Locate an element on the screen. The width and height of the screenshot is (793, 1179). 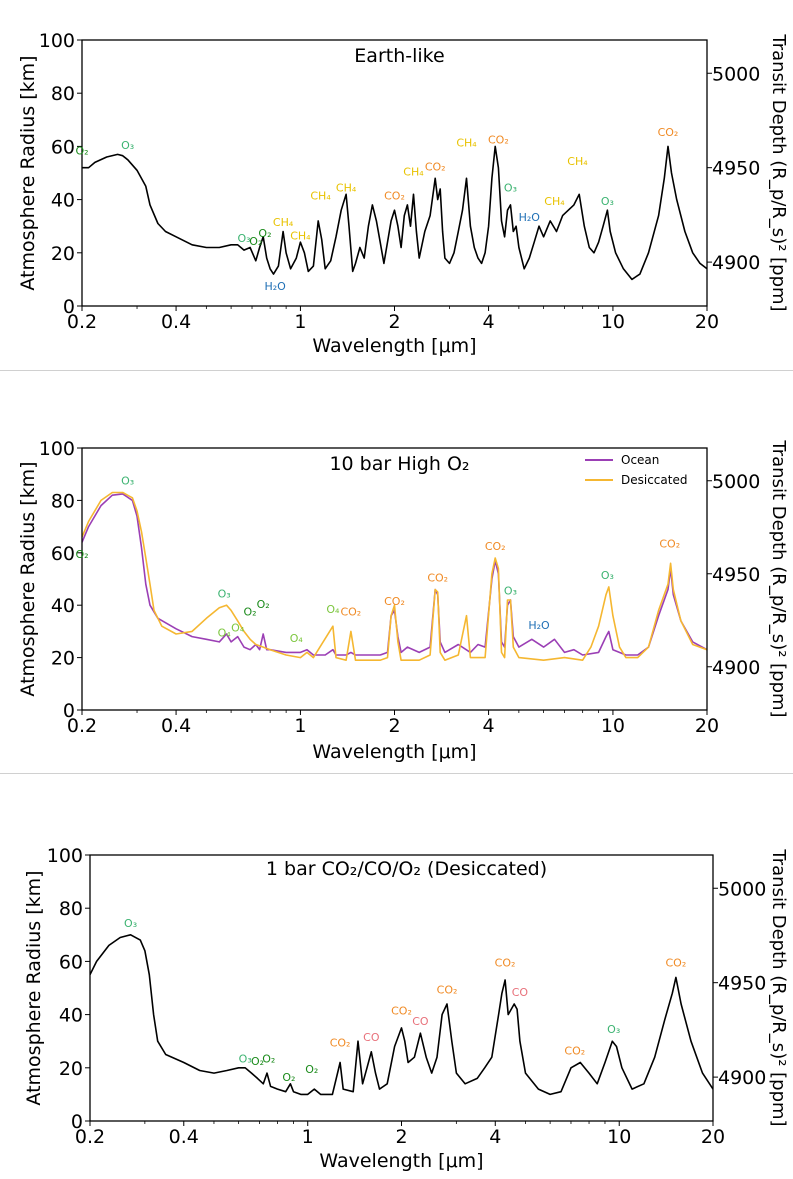
chart-title: Earth-like is located at coordinates (399, 56).